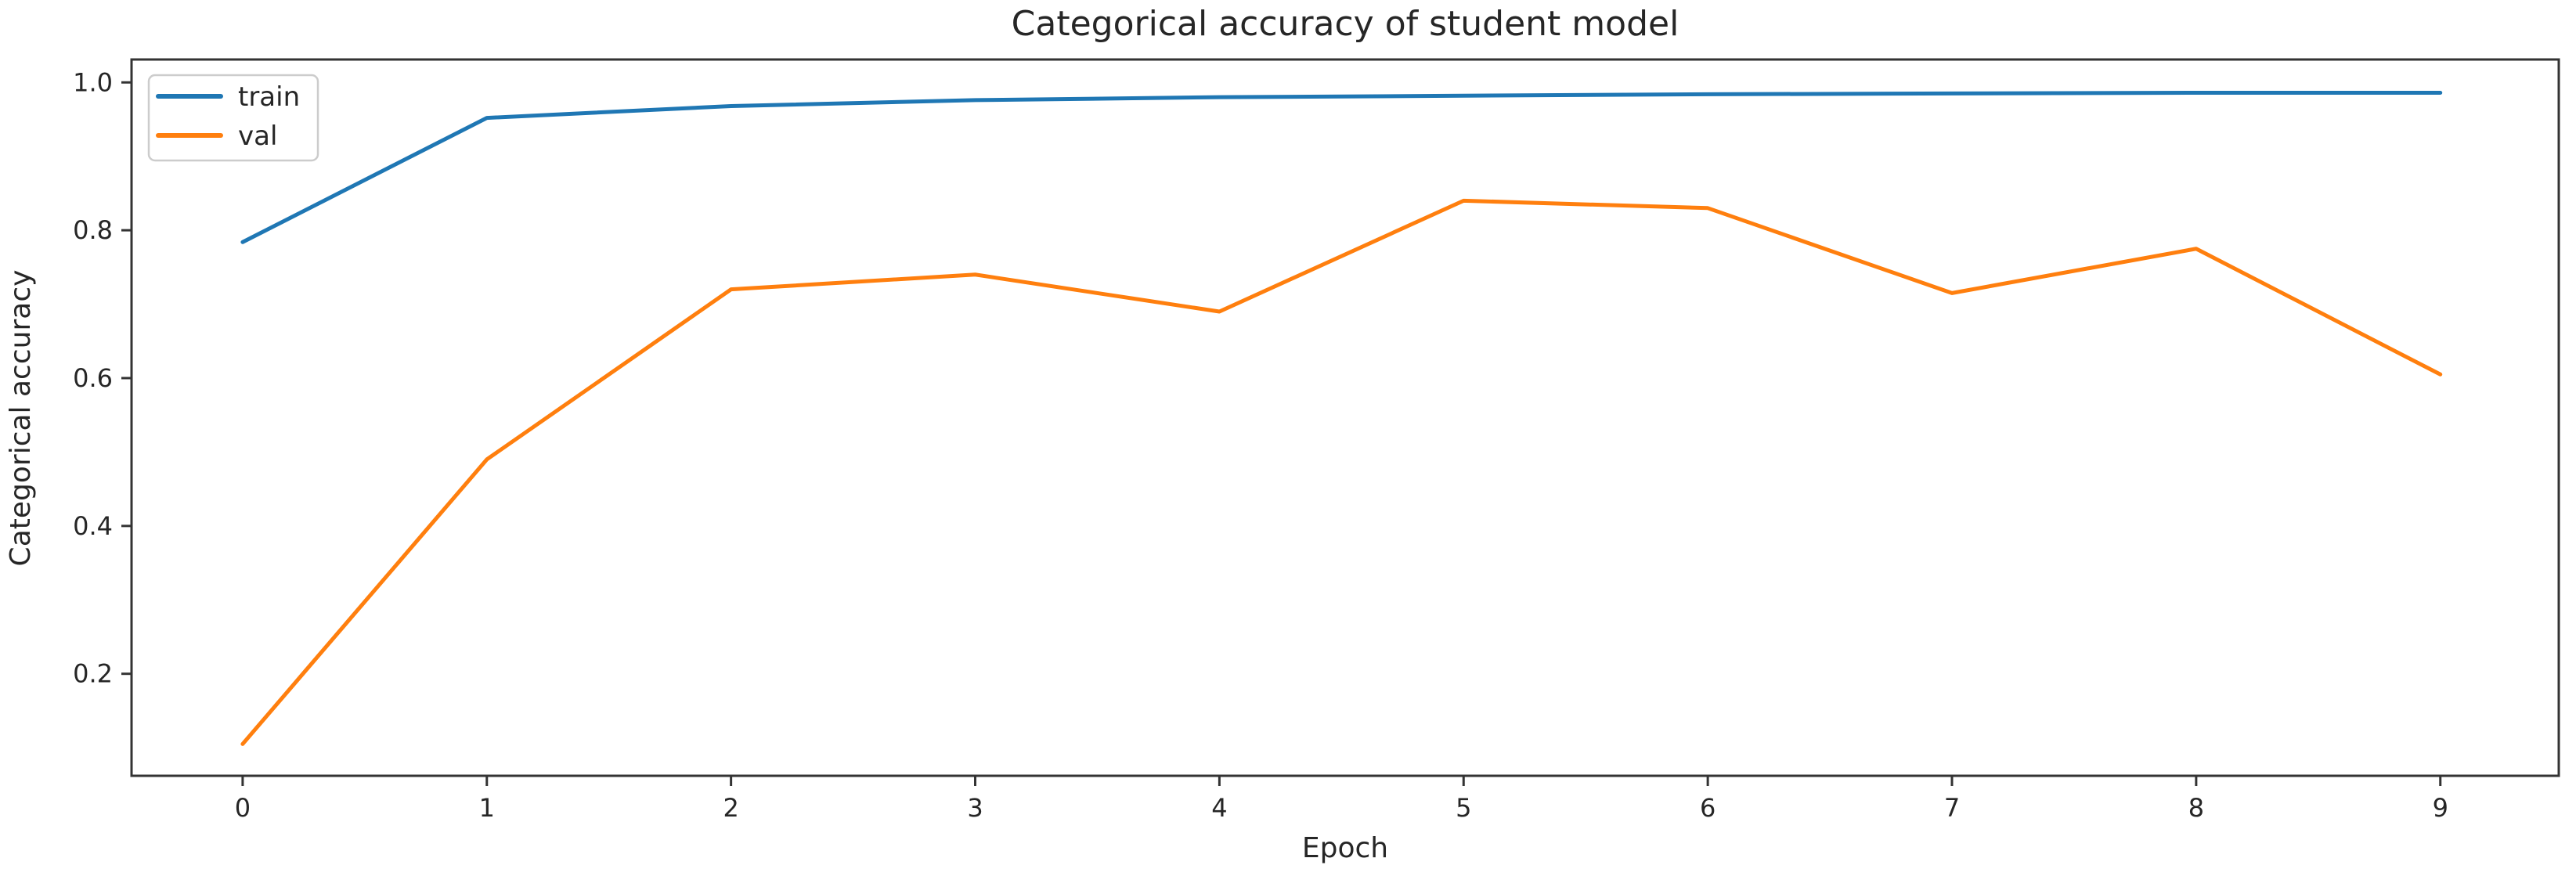 The width and height of the screenshot is (2576, 876). What do you see at coordinates (217, 136) in the screenshot?
I see `legend-item-val: val` at bounding box center [217, 136].